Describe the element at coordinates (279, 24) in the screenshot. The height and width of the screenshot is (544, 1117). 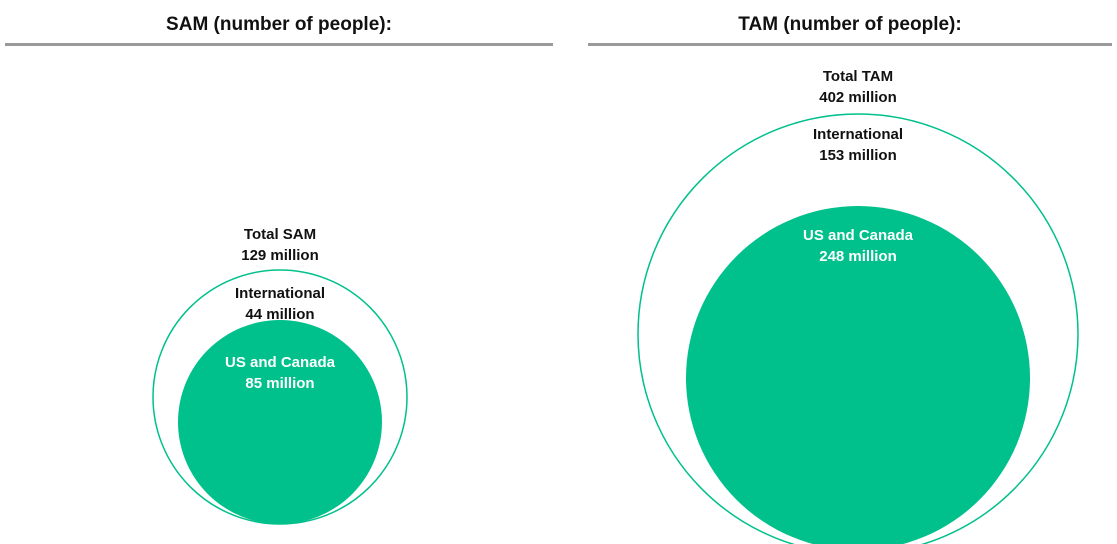
I see `sam-title: SAM (number of people):` at that location.